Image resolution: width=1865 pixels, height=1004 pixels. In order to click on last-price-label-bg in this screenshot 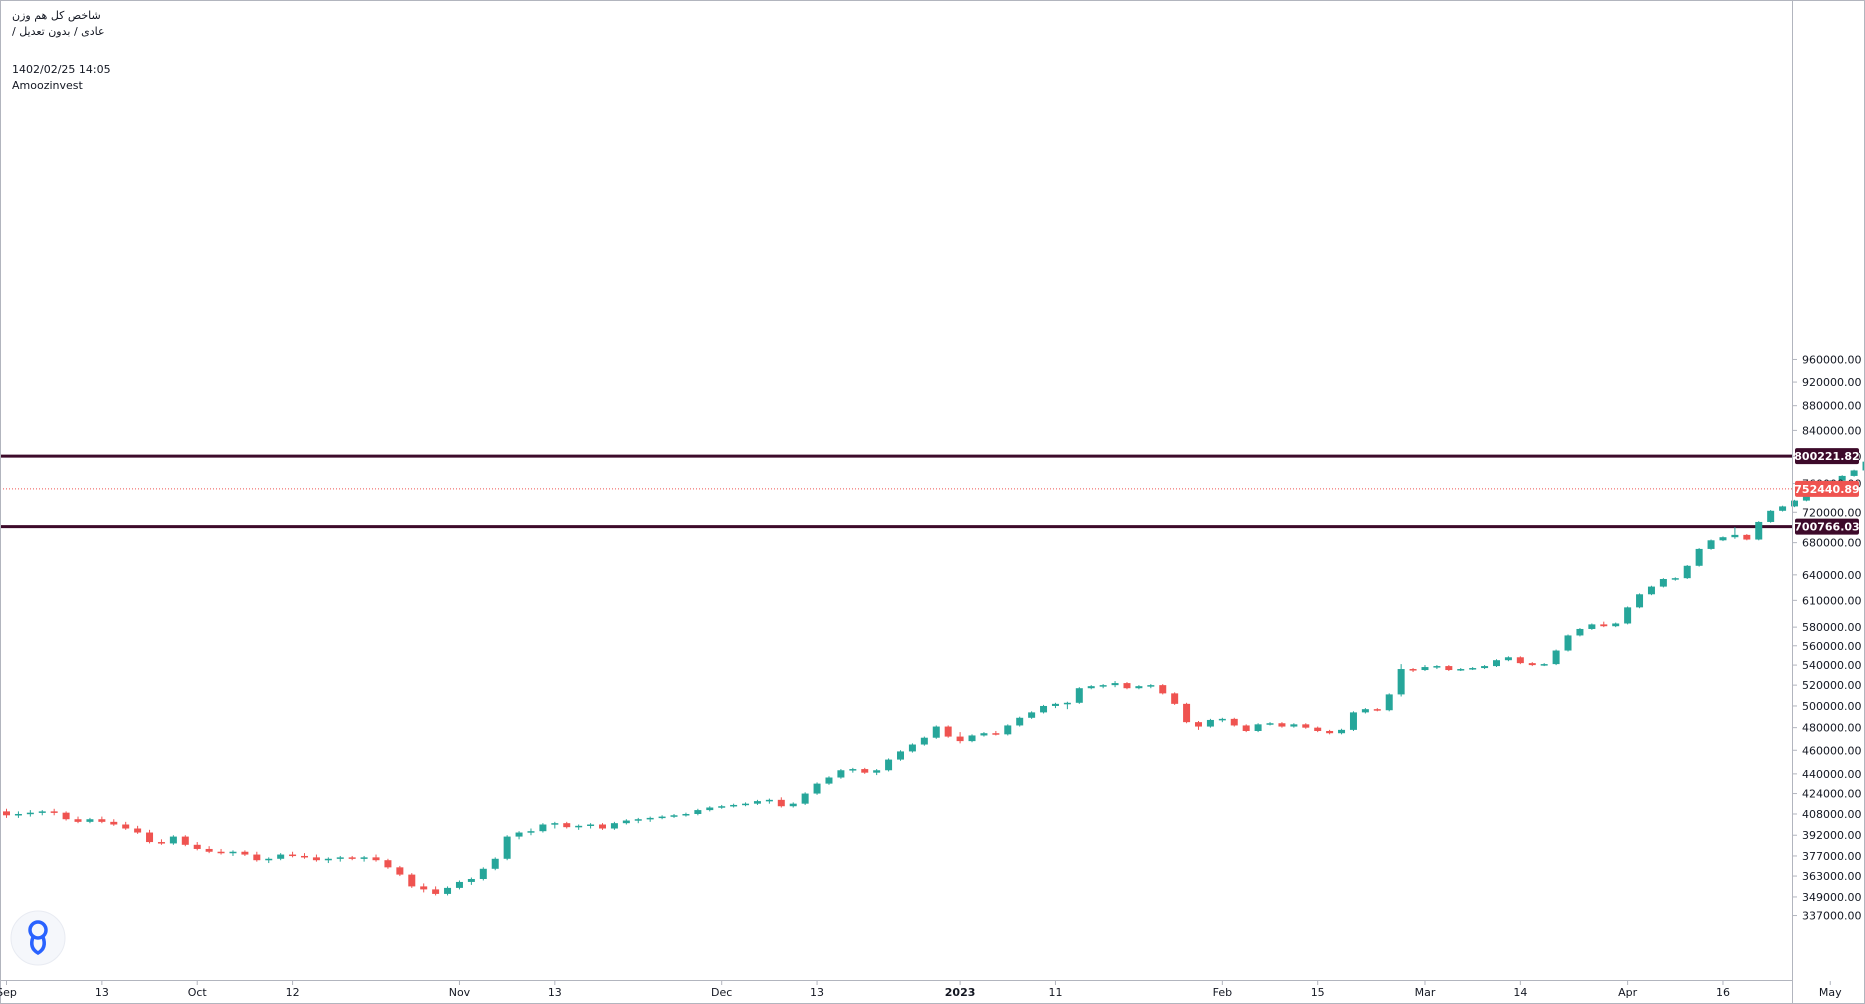, I will do `click(1827, 488)`.